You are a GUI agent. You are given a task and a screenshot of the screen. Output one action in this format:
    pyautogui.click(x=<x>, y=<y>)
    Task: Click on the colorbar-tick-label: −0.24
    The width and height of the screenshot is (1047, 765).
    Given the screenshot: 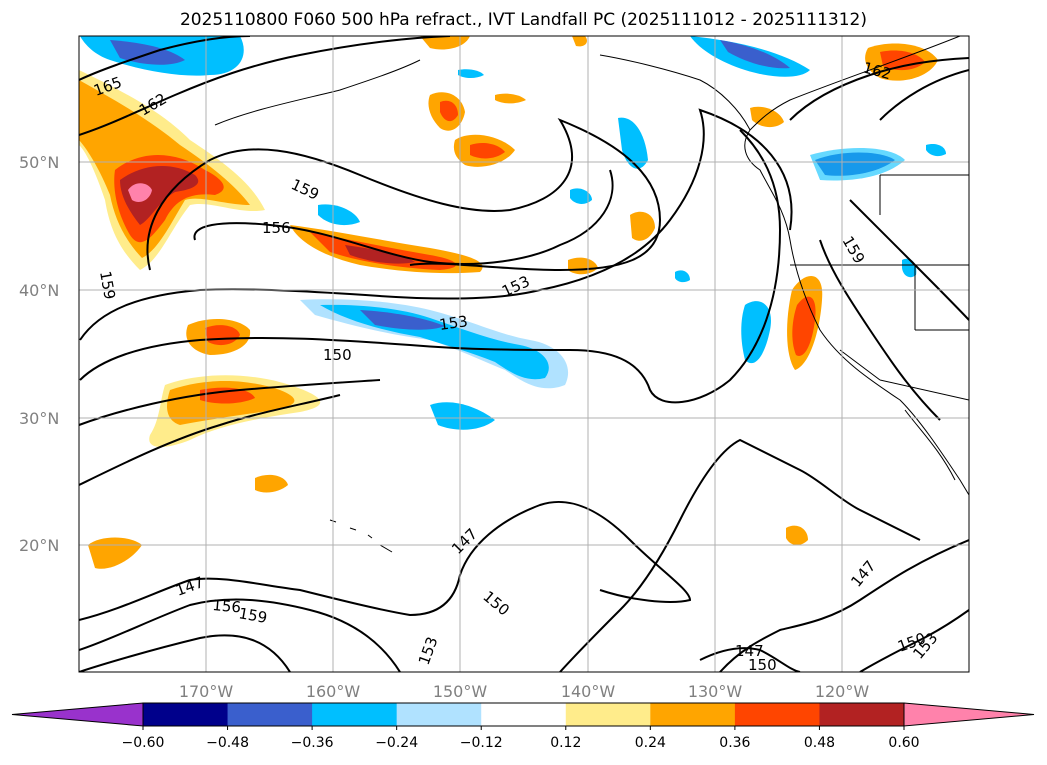 What is the action you would take?
    pyautogui.click(x=396, y=743)
    